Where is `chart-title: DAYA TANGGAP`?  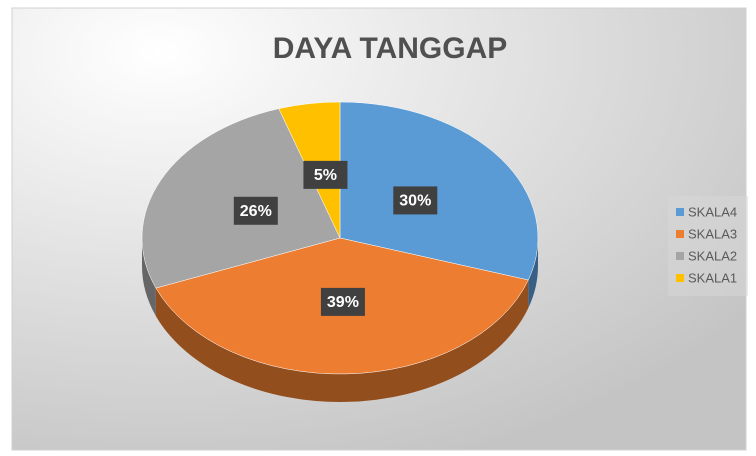
chart-title: DAYA TANGGAP is located at coordinates (390, 48).